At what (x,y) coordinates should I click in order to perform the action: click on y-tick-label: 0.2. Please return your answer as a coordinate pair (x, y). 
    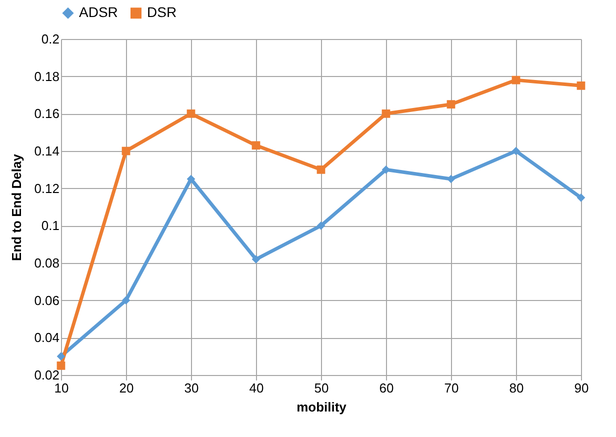
    Looking at the image, I should click on (50, 39).